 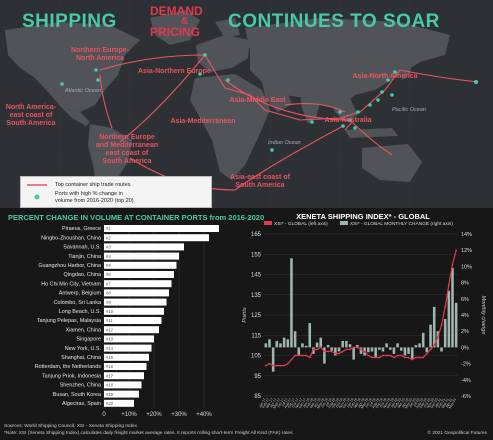 I want to click on y2-tick: 2%, so click(x=465, y=332).